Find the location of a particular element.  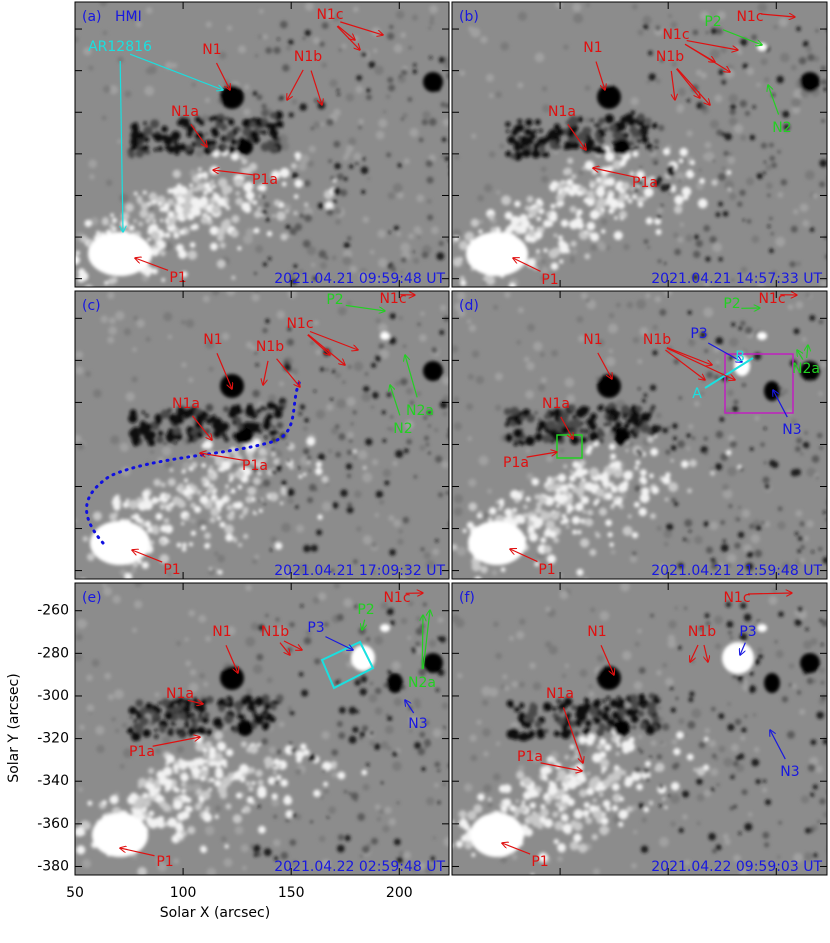

panel-label: (d) is located at coordinates (469, 306).